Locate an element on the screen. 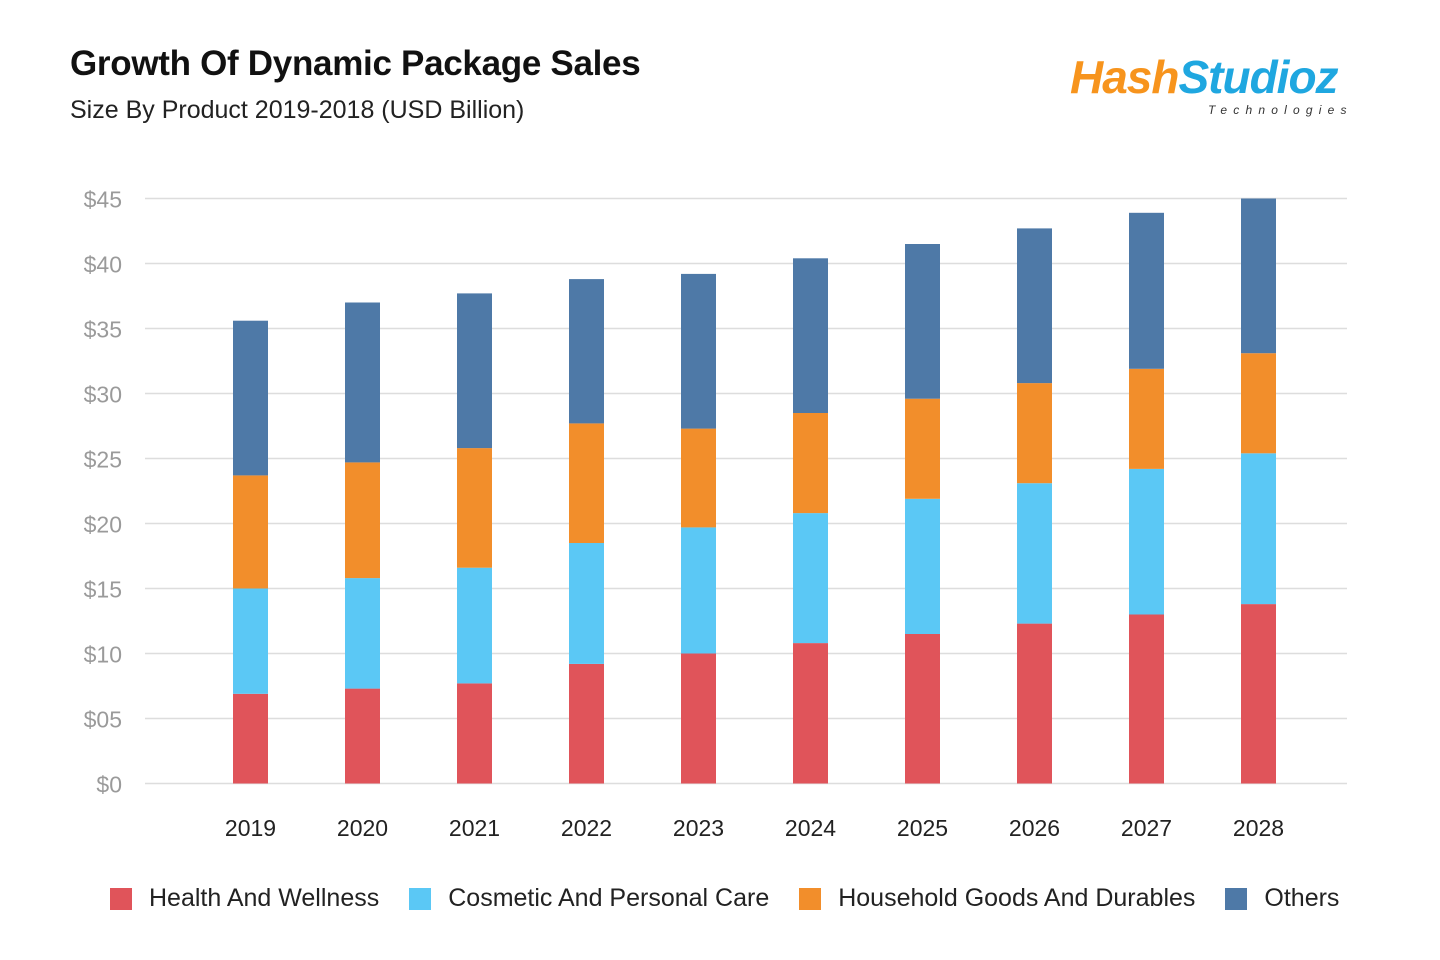 The width and height of the screenshot is (1440, 960). logo-studioz-text: Studioz is located at coordinates (1258, 77).